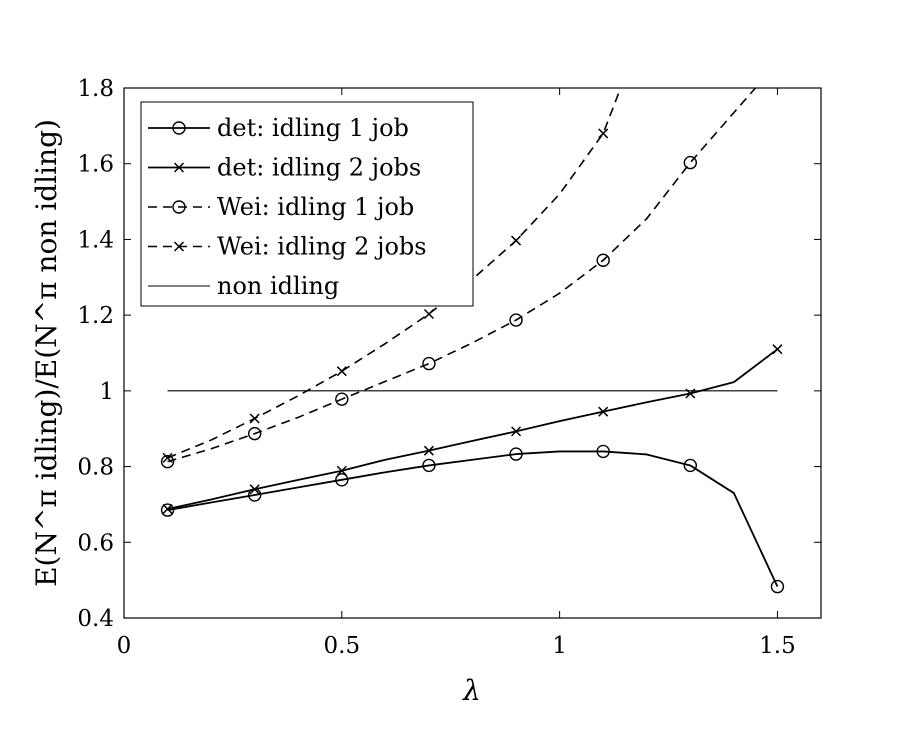 Image resolution: width=913 pixels, height=751 pixels. I want to click on y-tick-label: 0.6, so click(95, 543).